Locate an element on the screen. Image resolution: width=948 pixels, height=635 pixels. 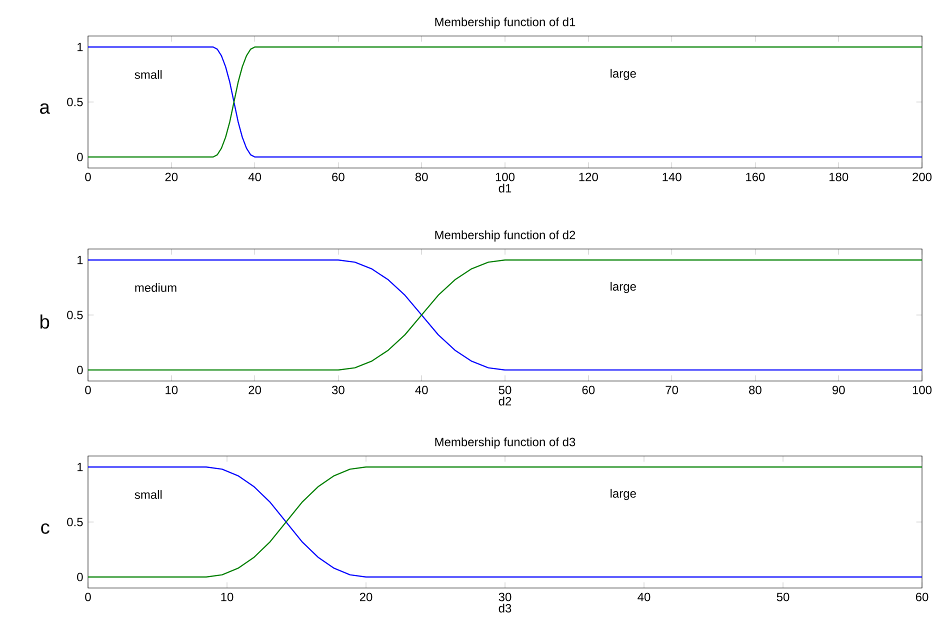
text: a is located at coordinates (45, 108).